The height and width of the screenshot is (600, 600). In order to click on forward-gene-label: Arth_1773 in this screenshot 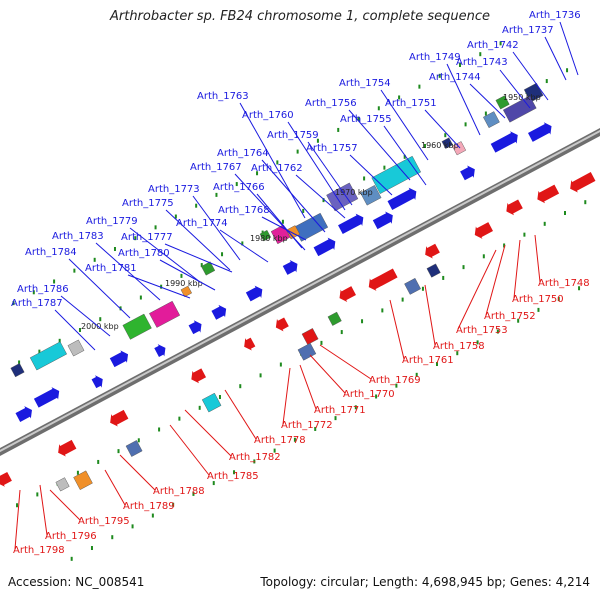, I will do `click(174, 189)`.